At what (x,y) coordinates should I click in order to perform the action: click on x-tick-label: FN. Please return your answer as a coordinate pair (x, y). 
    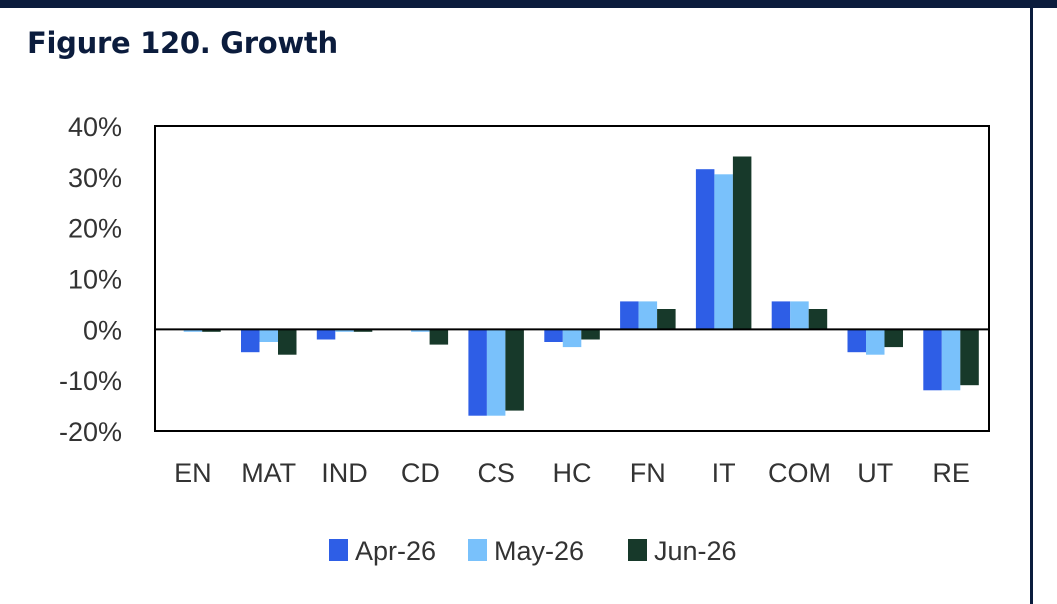
    Looking at the image, I should click on (648, 473).